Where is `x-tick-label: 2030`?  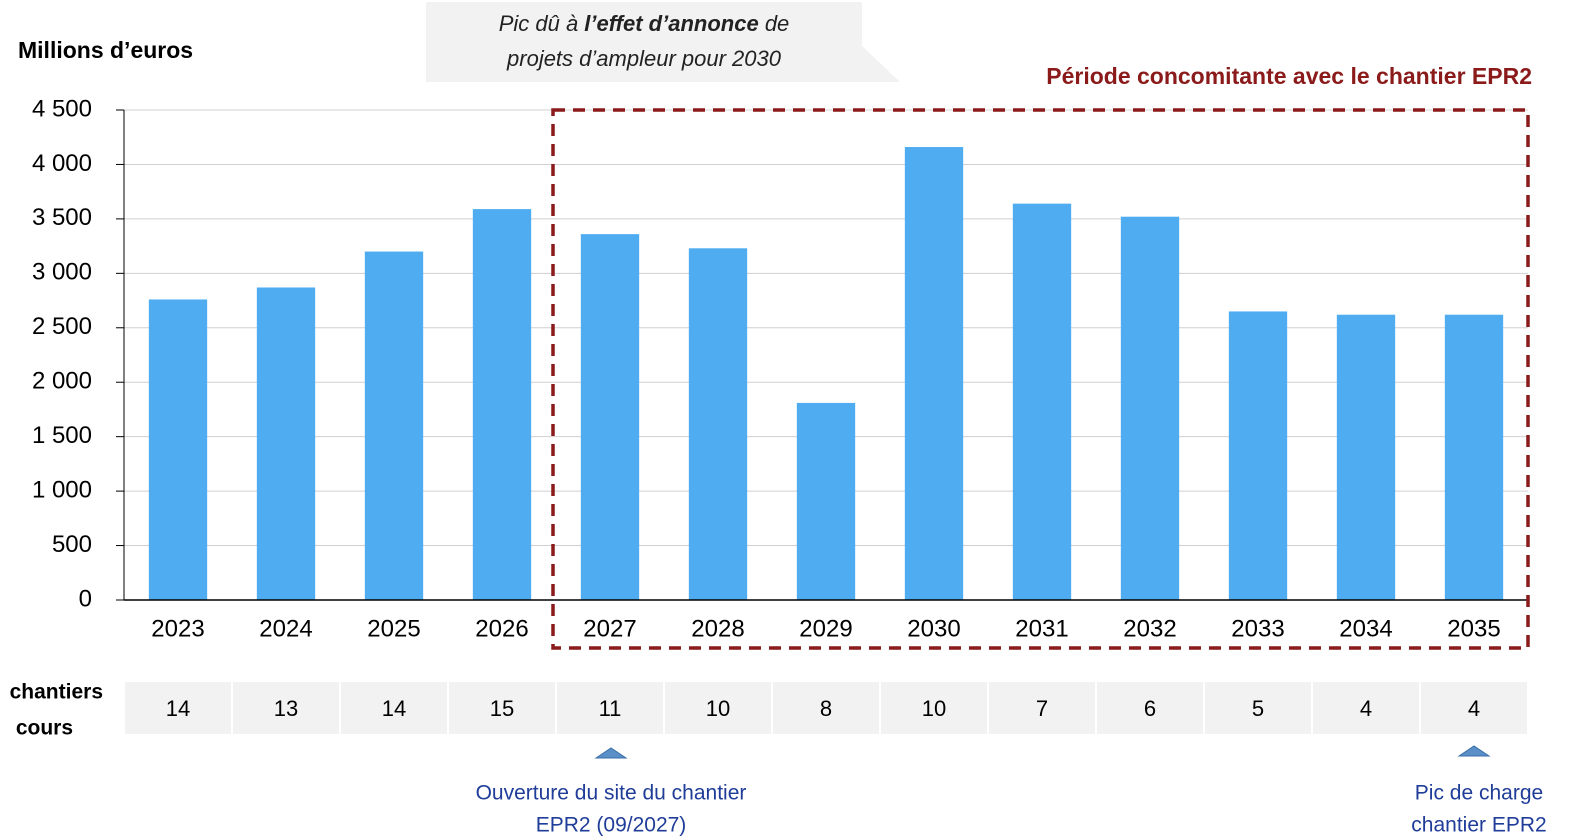 x-tick-label: 2030 is located at coordinates (933, 628).